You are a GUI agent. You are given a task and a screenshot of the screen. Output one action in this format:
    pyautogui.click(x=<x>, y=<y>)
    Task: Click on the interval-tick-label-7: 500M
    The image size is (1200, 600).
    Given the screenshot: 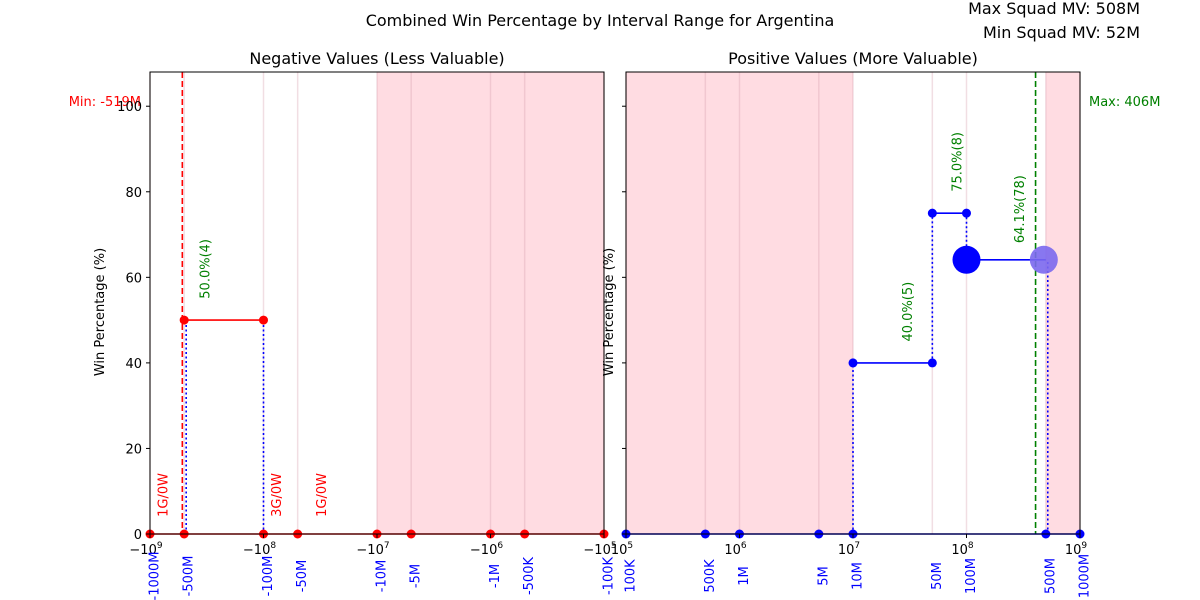 What is the action you would take?
    pyautogui.click(x=1050, y=576)
    